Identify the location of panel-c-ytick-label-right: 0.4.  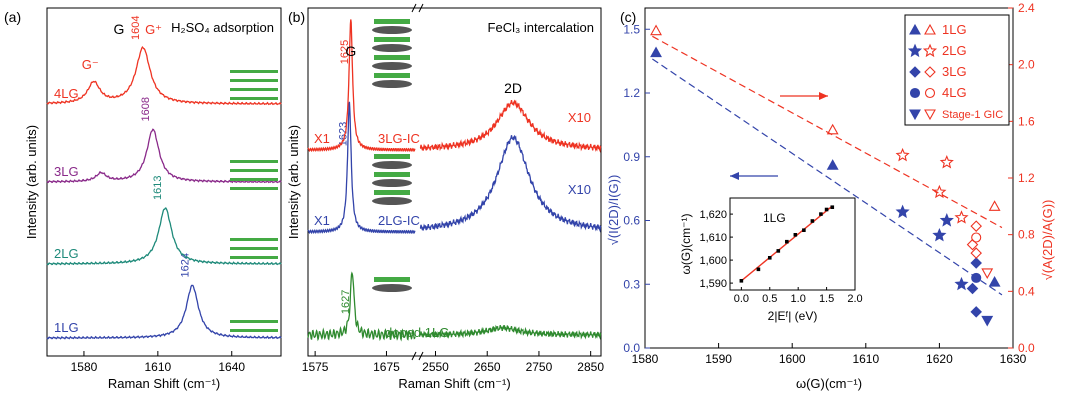
(1026, 291).